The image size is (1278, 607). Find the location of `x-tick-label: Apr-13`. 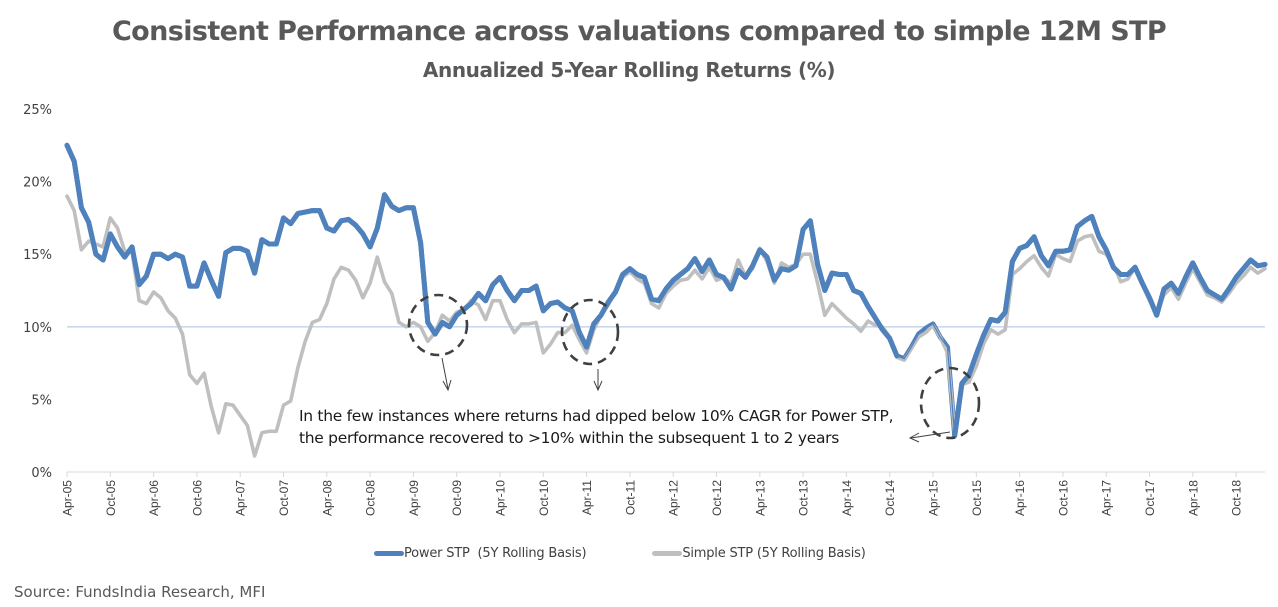

x-tick-label: Apr-13 is located at coordinates (760, 498).